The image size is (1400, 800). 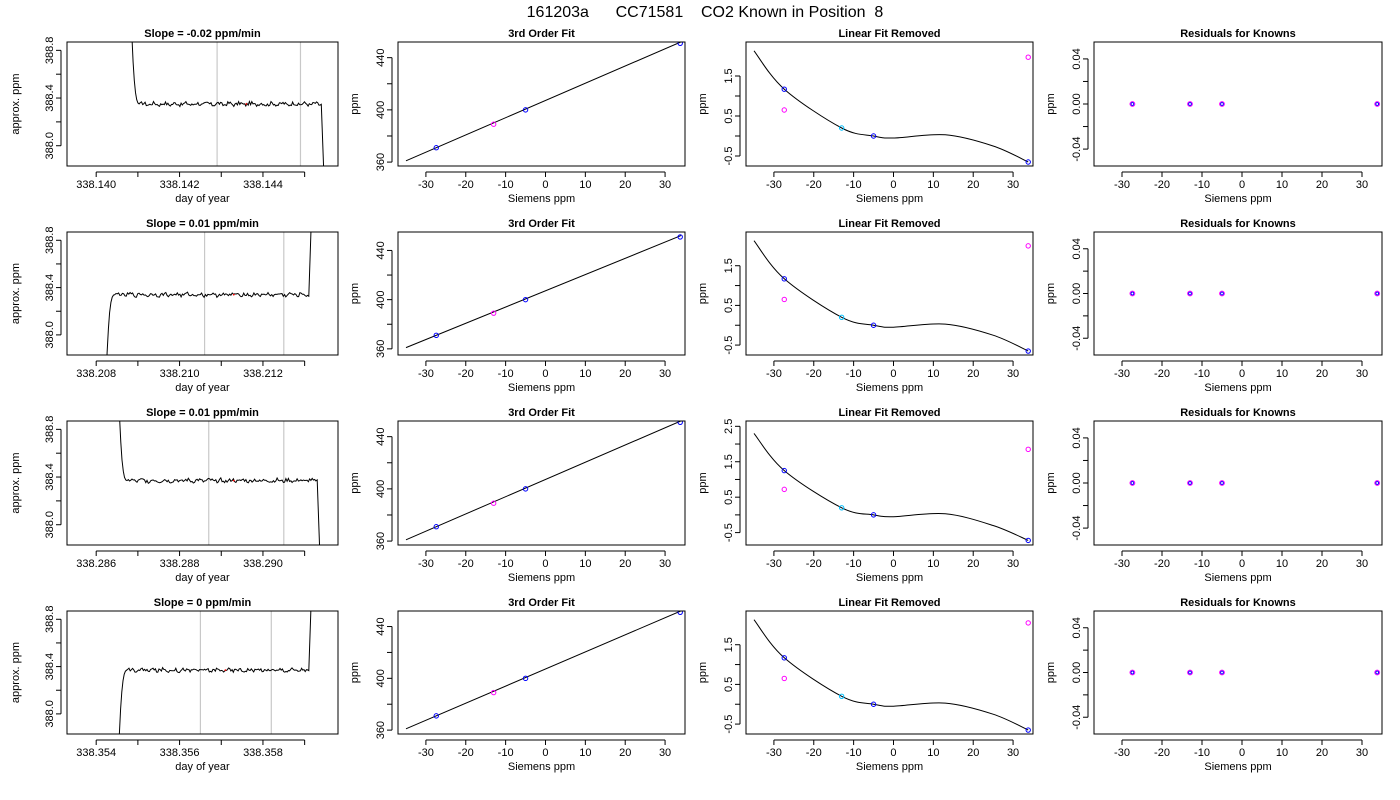 What do you see at coordinates (202, 224) in the screenshot?
I see `panel-title: Slope = 0.01 ppm/min` at bounding box center [202, 224].